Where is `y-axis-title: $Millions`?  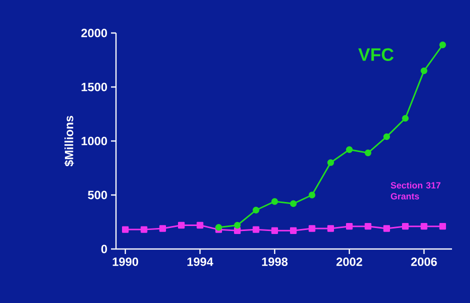
y-axis-title: $Millions is located at coordinates (69, 141).